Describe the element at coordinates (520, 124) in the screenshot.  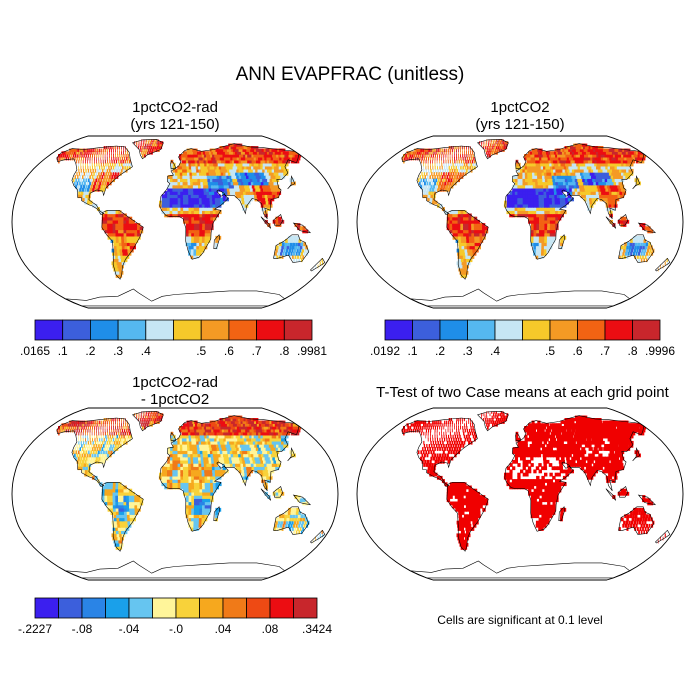
I see `panel-title-tr-line2: (yrs 121-150)` at that location.